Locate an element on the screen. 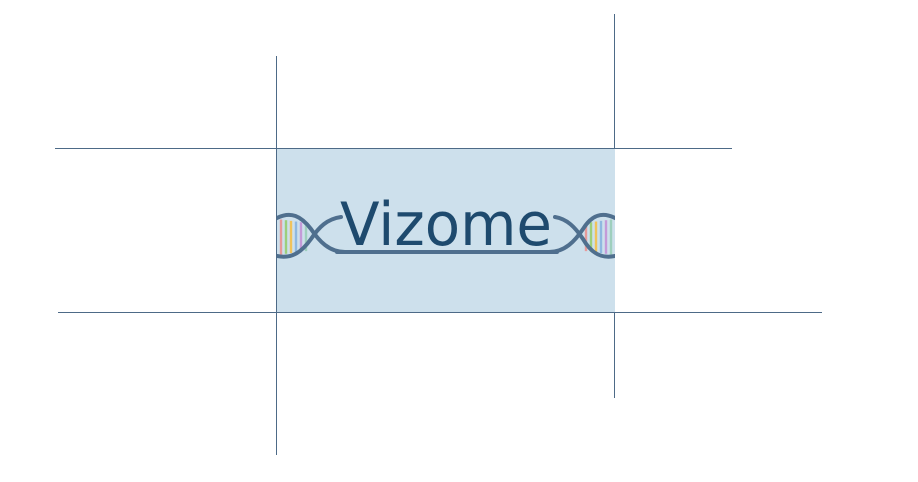 The height and width of the screenshot is (482, 918). logo-wordmark: Vizome is located at coordinates (446, 225).